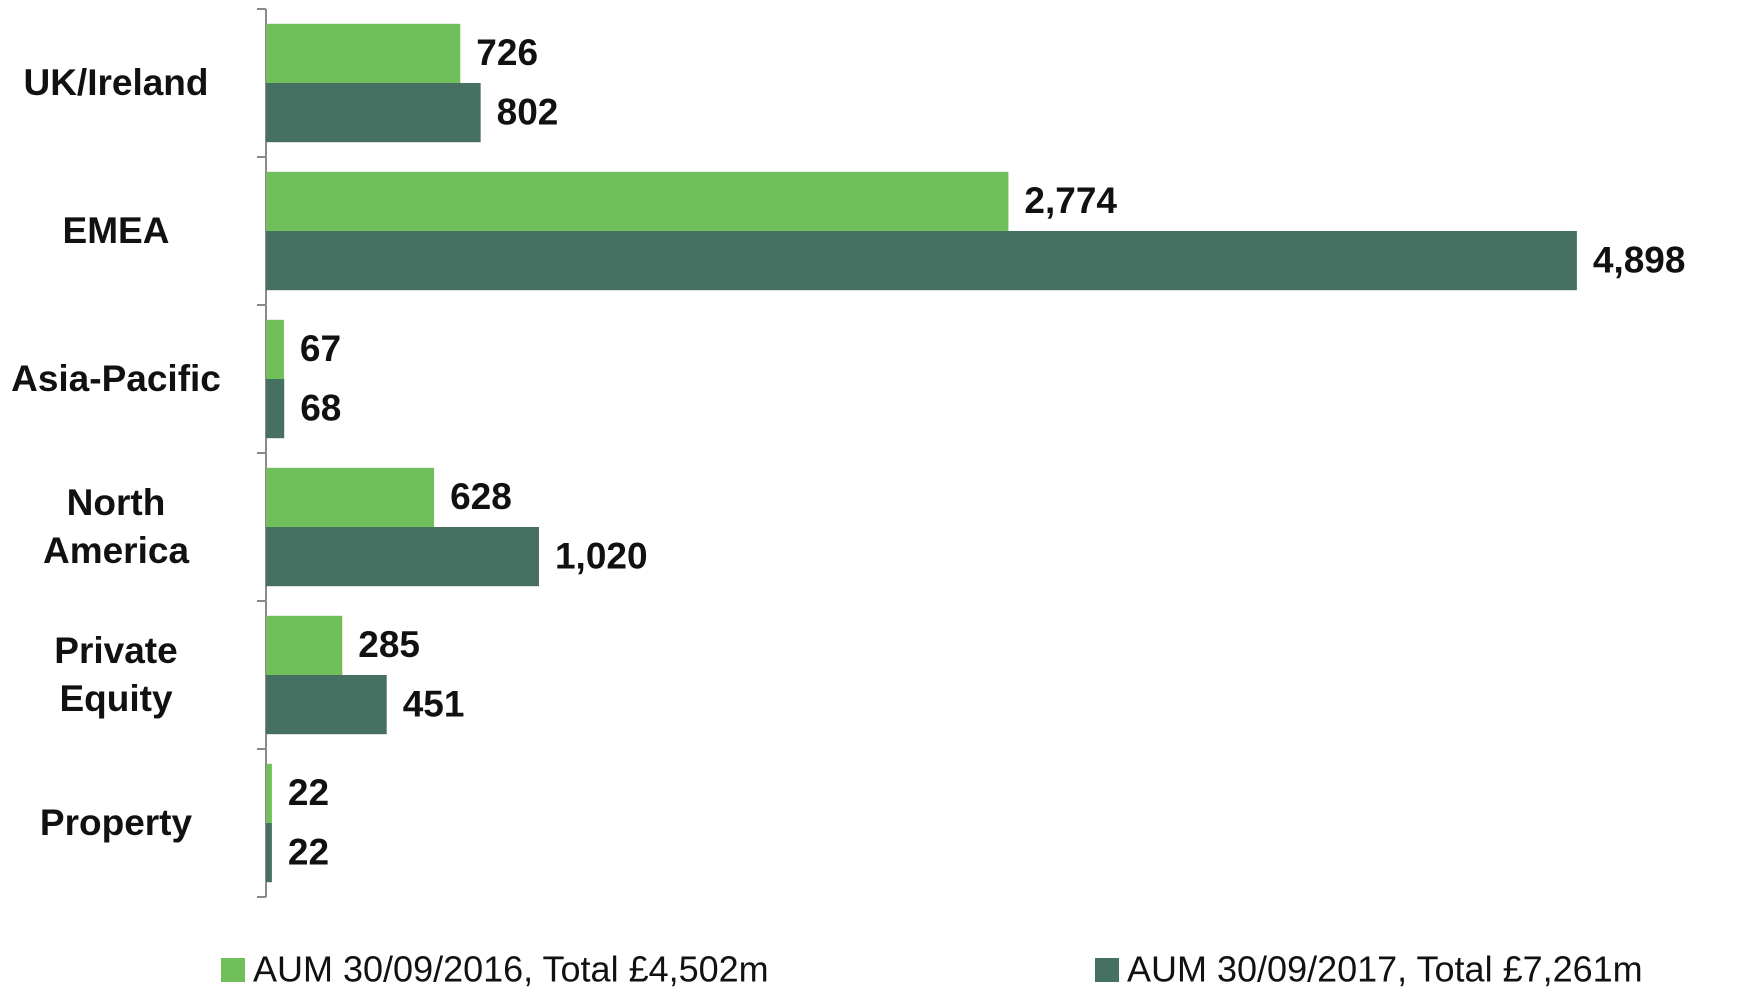 Image resolution: width=1755 pixels, height=991 pixels. I want to click on value-label: 285, so click(389, 644).